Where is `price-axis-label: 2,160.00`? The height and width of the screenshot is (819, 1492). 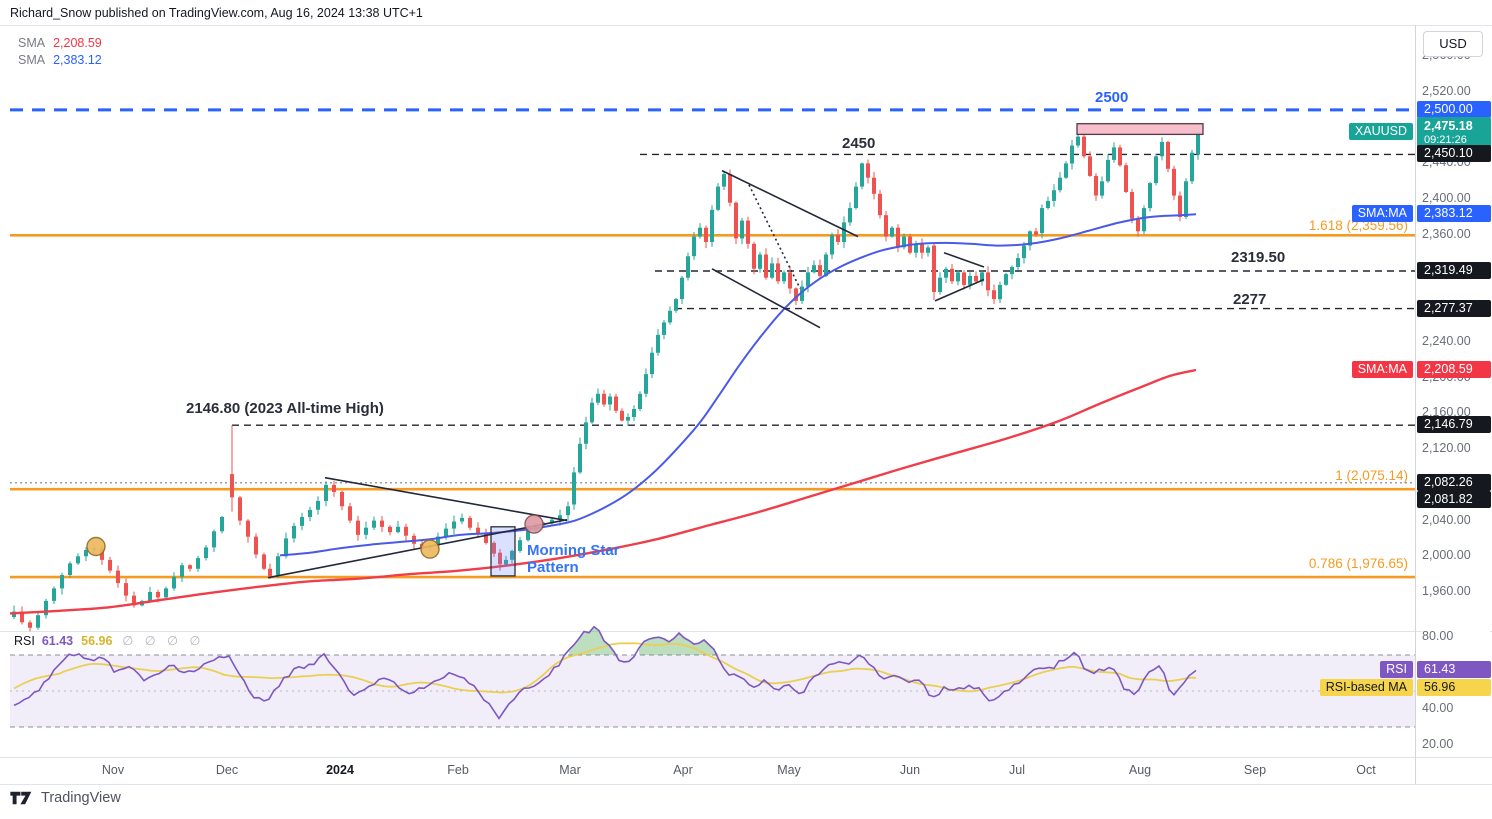 price-axis-label: 2,160.00 is located at coordinates (1456, 412).